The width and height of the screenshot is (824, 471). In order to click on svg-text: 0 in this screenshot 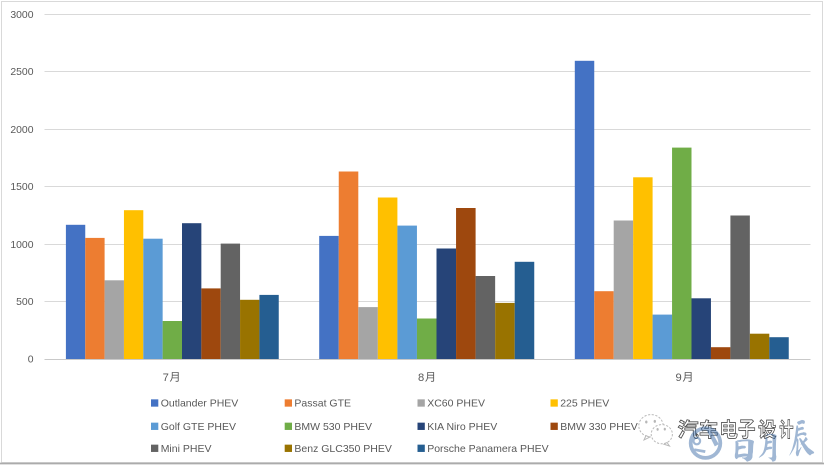, I will do `click(31, 360)`.